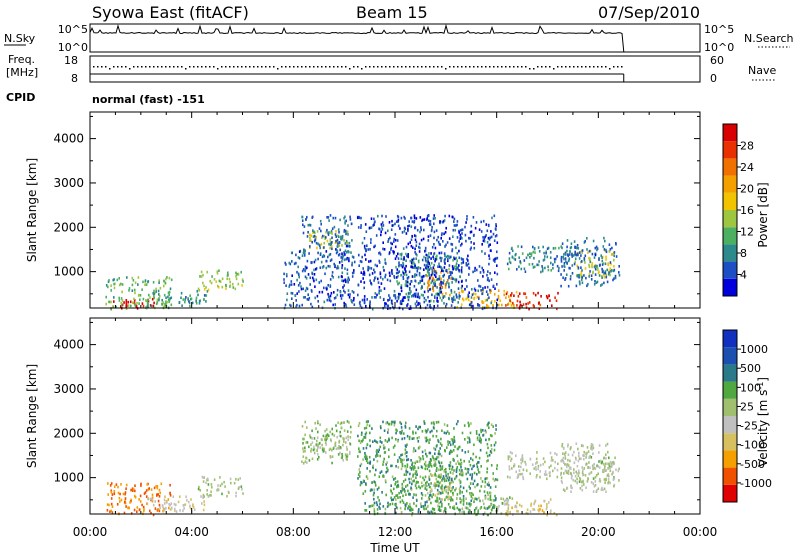 The height and width of the screenshot is (554, 800). Describe the element at coordinates (293, 532) in the screenshot. I see `x-tick-label: 08:00` at that location.